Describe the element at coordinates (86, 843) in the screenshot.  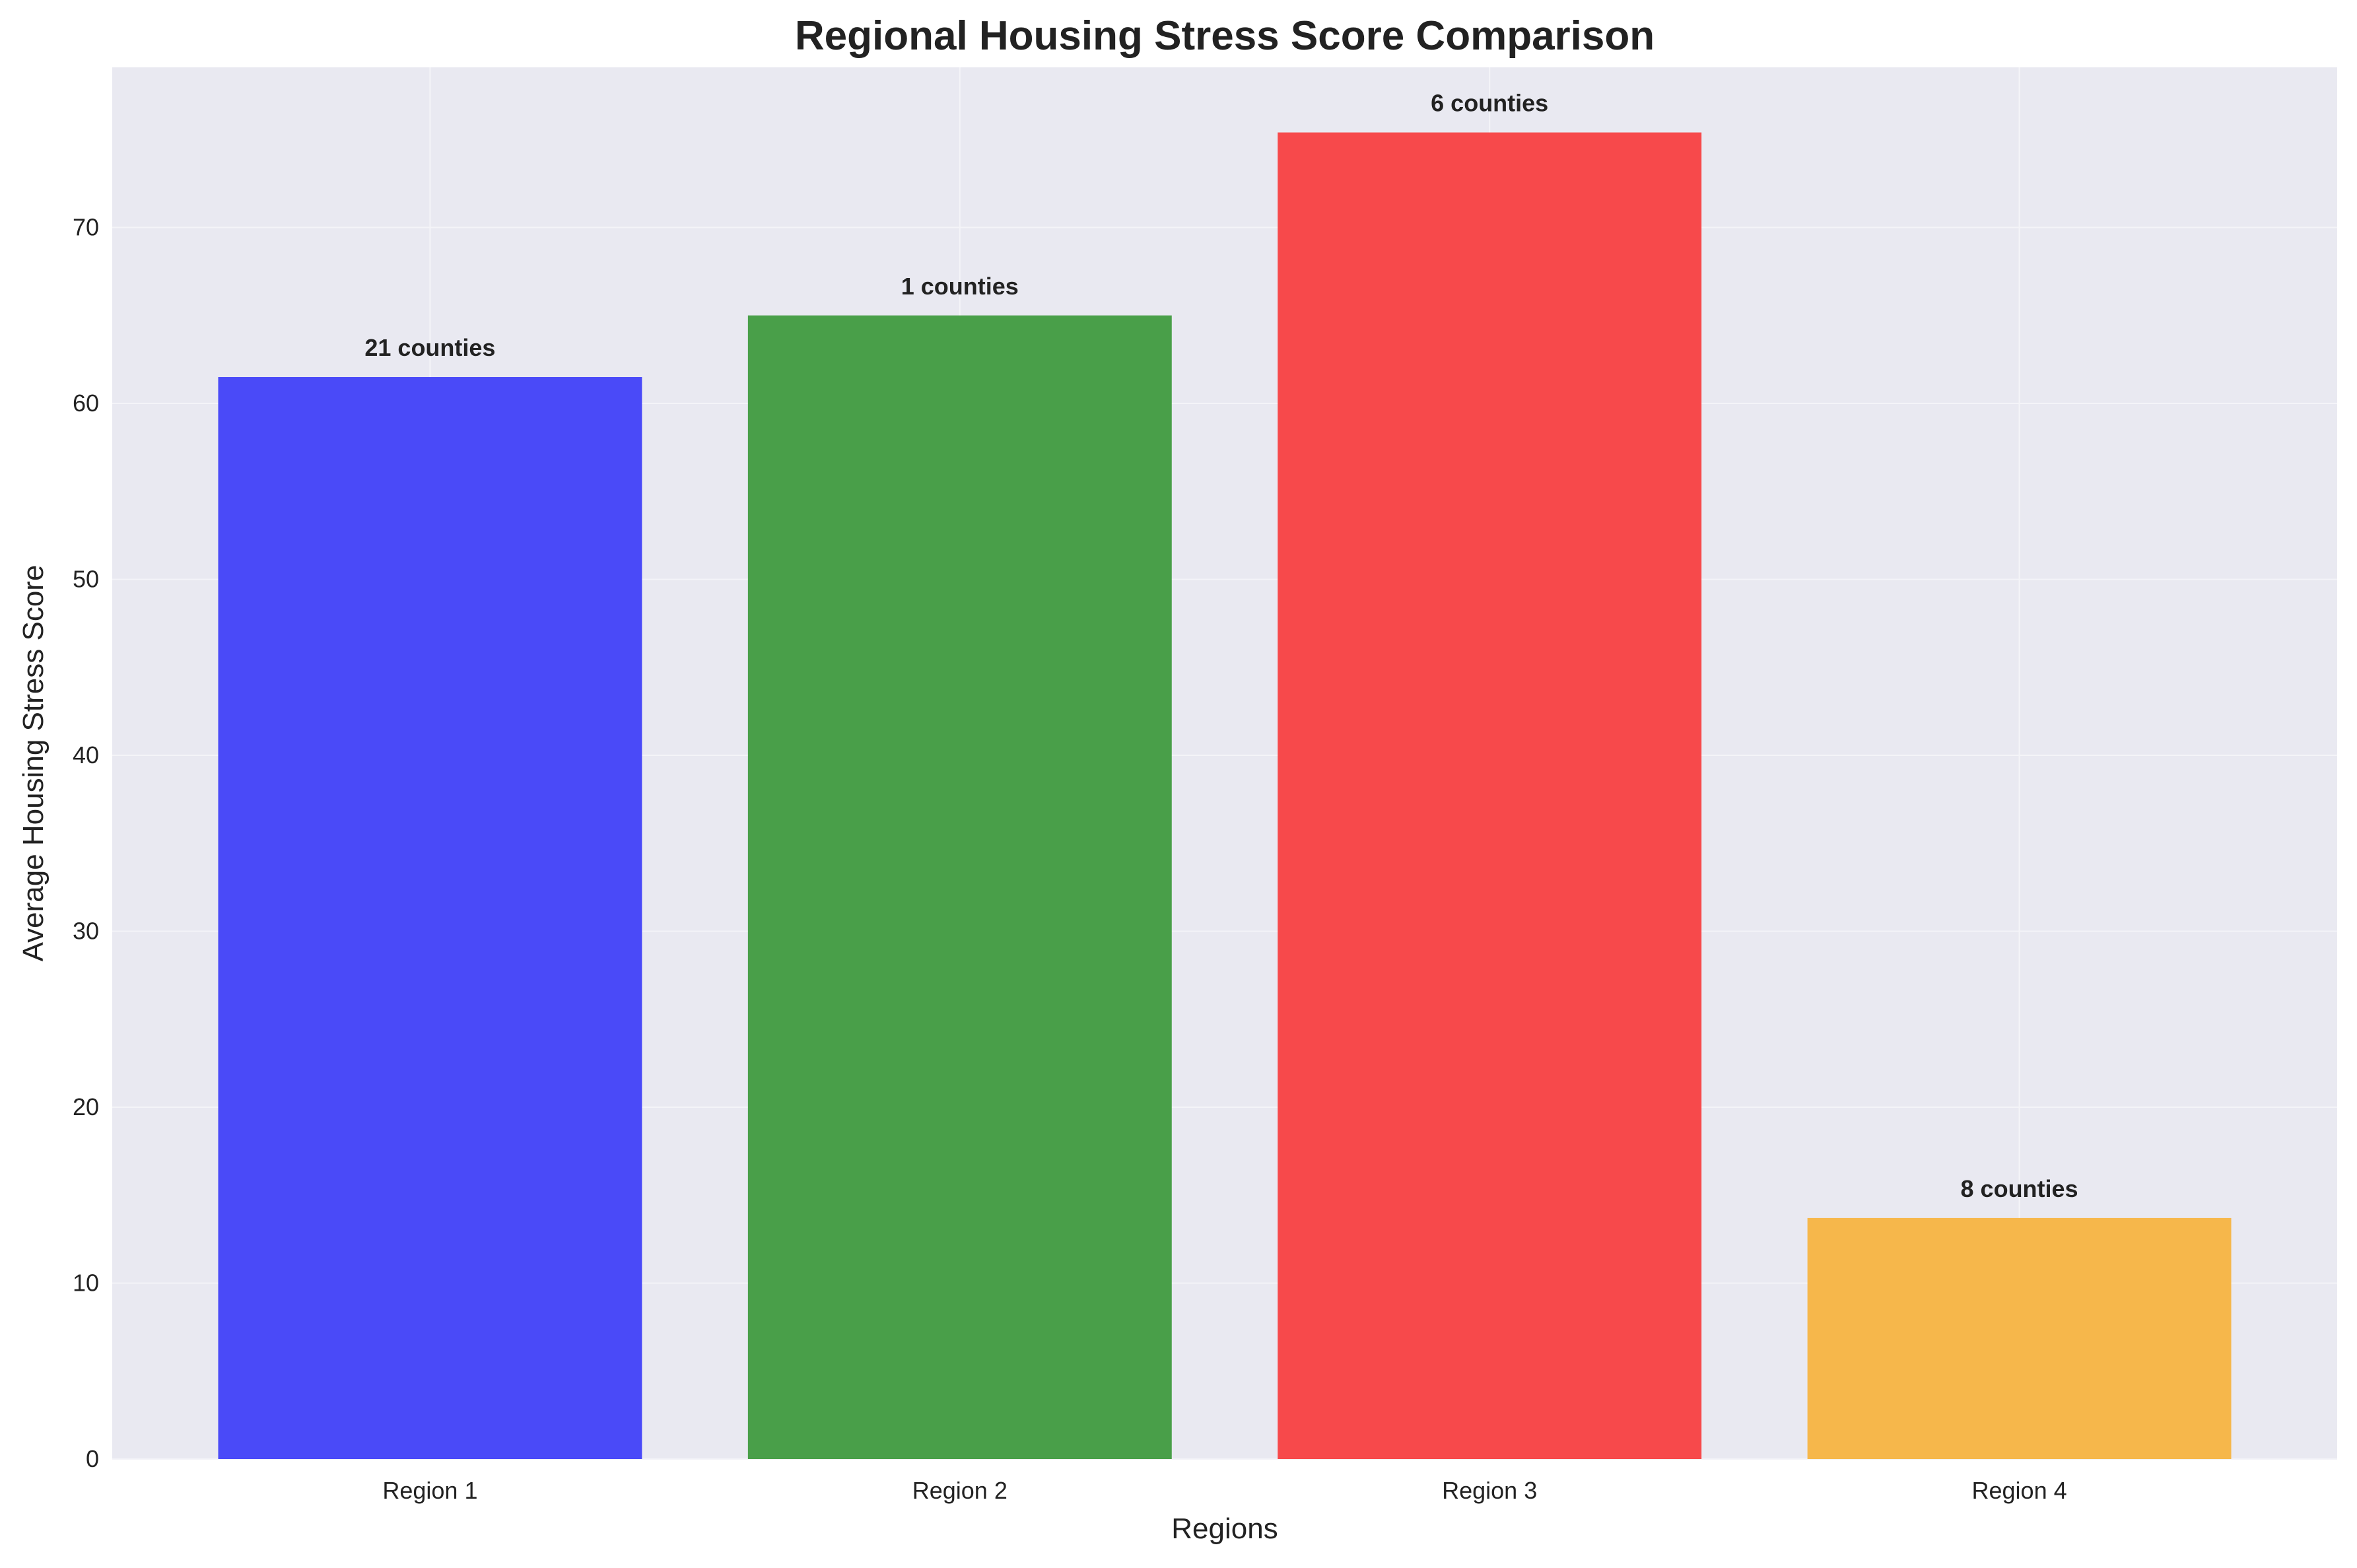
I see `y-tick-labels: 0 10 20 30 40 50 60 70` at that location.